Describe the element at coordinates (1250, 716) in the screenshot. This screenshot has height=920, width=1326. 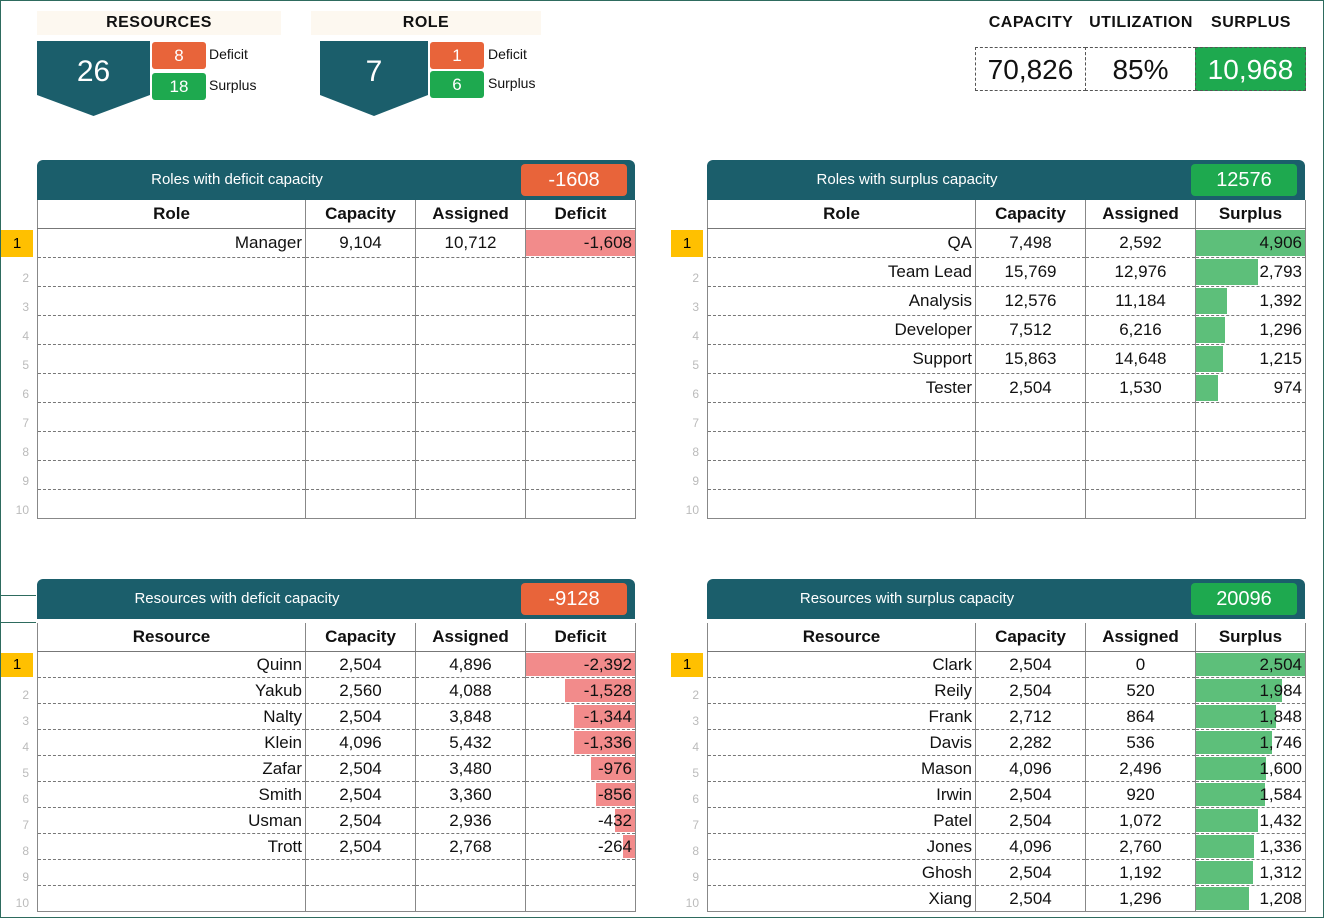
I see `value-cell: 1,848` at that location.